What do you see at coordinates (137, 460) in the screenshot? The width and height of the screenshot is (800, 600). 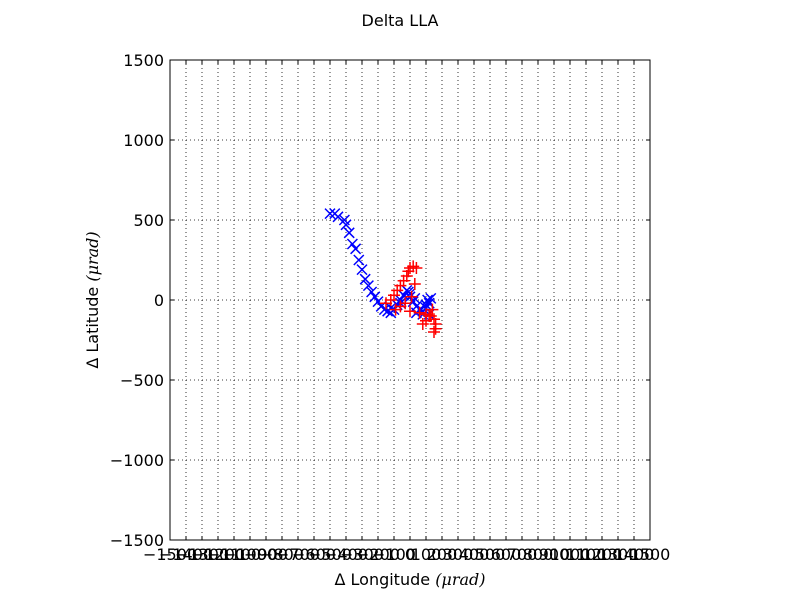 I see `y-tick-label: −1000` at bounding box center [137, 460].